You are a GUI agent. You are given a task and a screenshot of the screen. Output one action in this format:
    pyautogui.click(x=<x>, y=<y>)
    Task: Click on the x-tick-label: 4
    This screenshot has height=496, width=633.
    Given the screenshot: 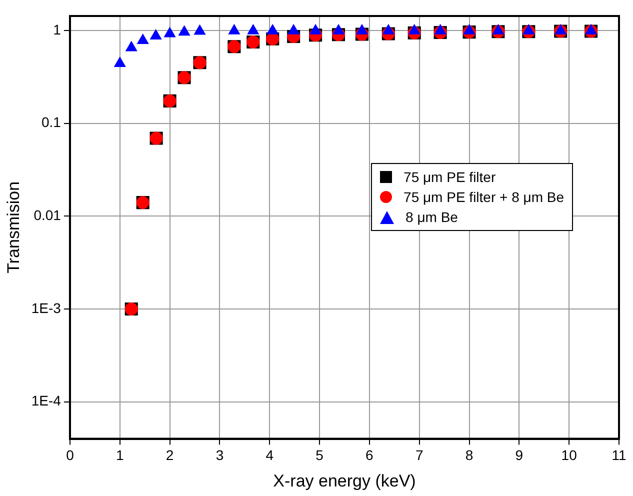 What is the action you would take?
    pyautogui.click(x=270, y=455)
    